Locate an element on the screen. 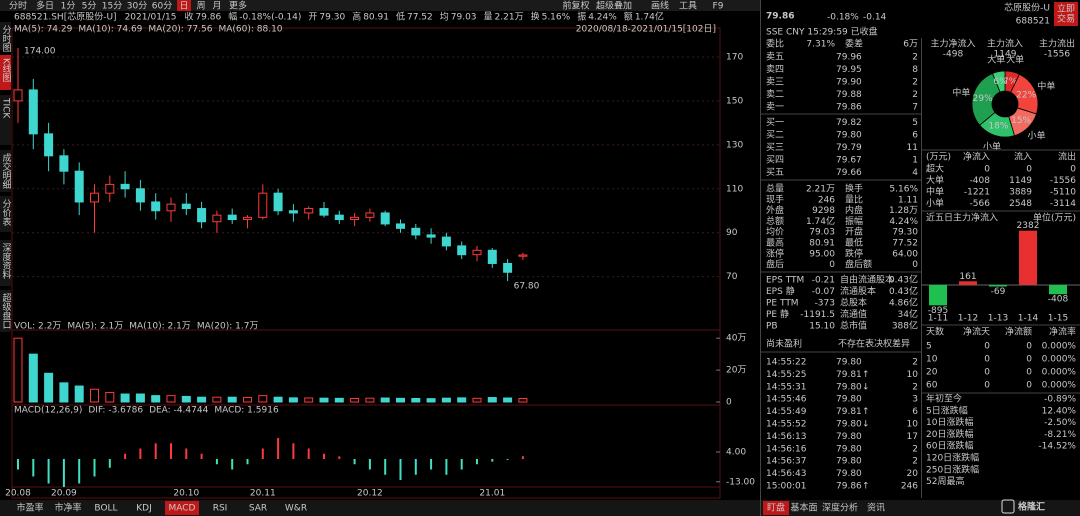  table-cell: 1149 is located at coordinates (1020, 181).